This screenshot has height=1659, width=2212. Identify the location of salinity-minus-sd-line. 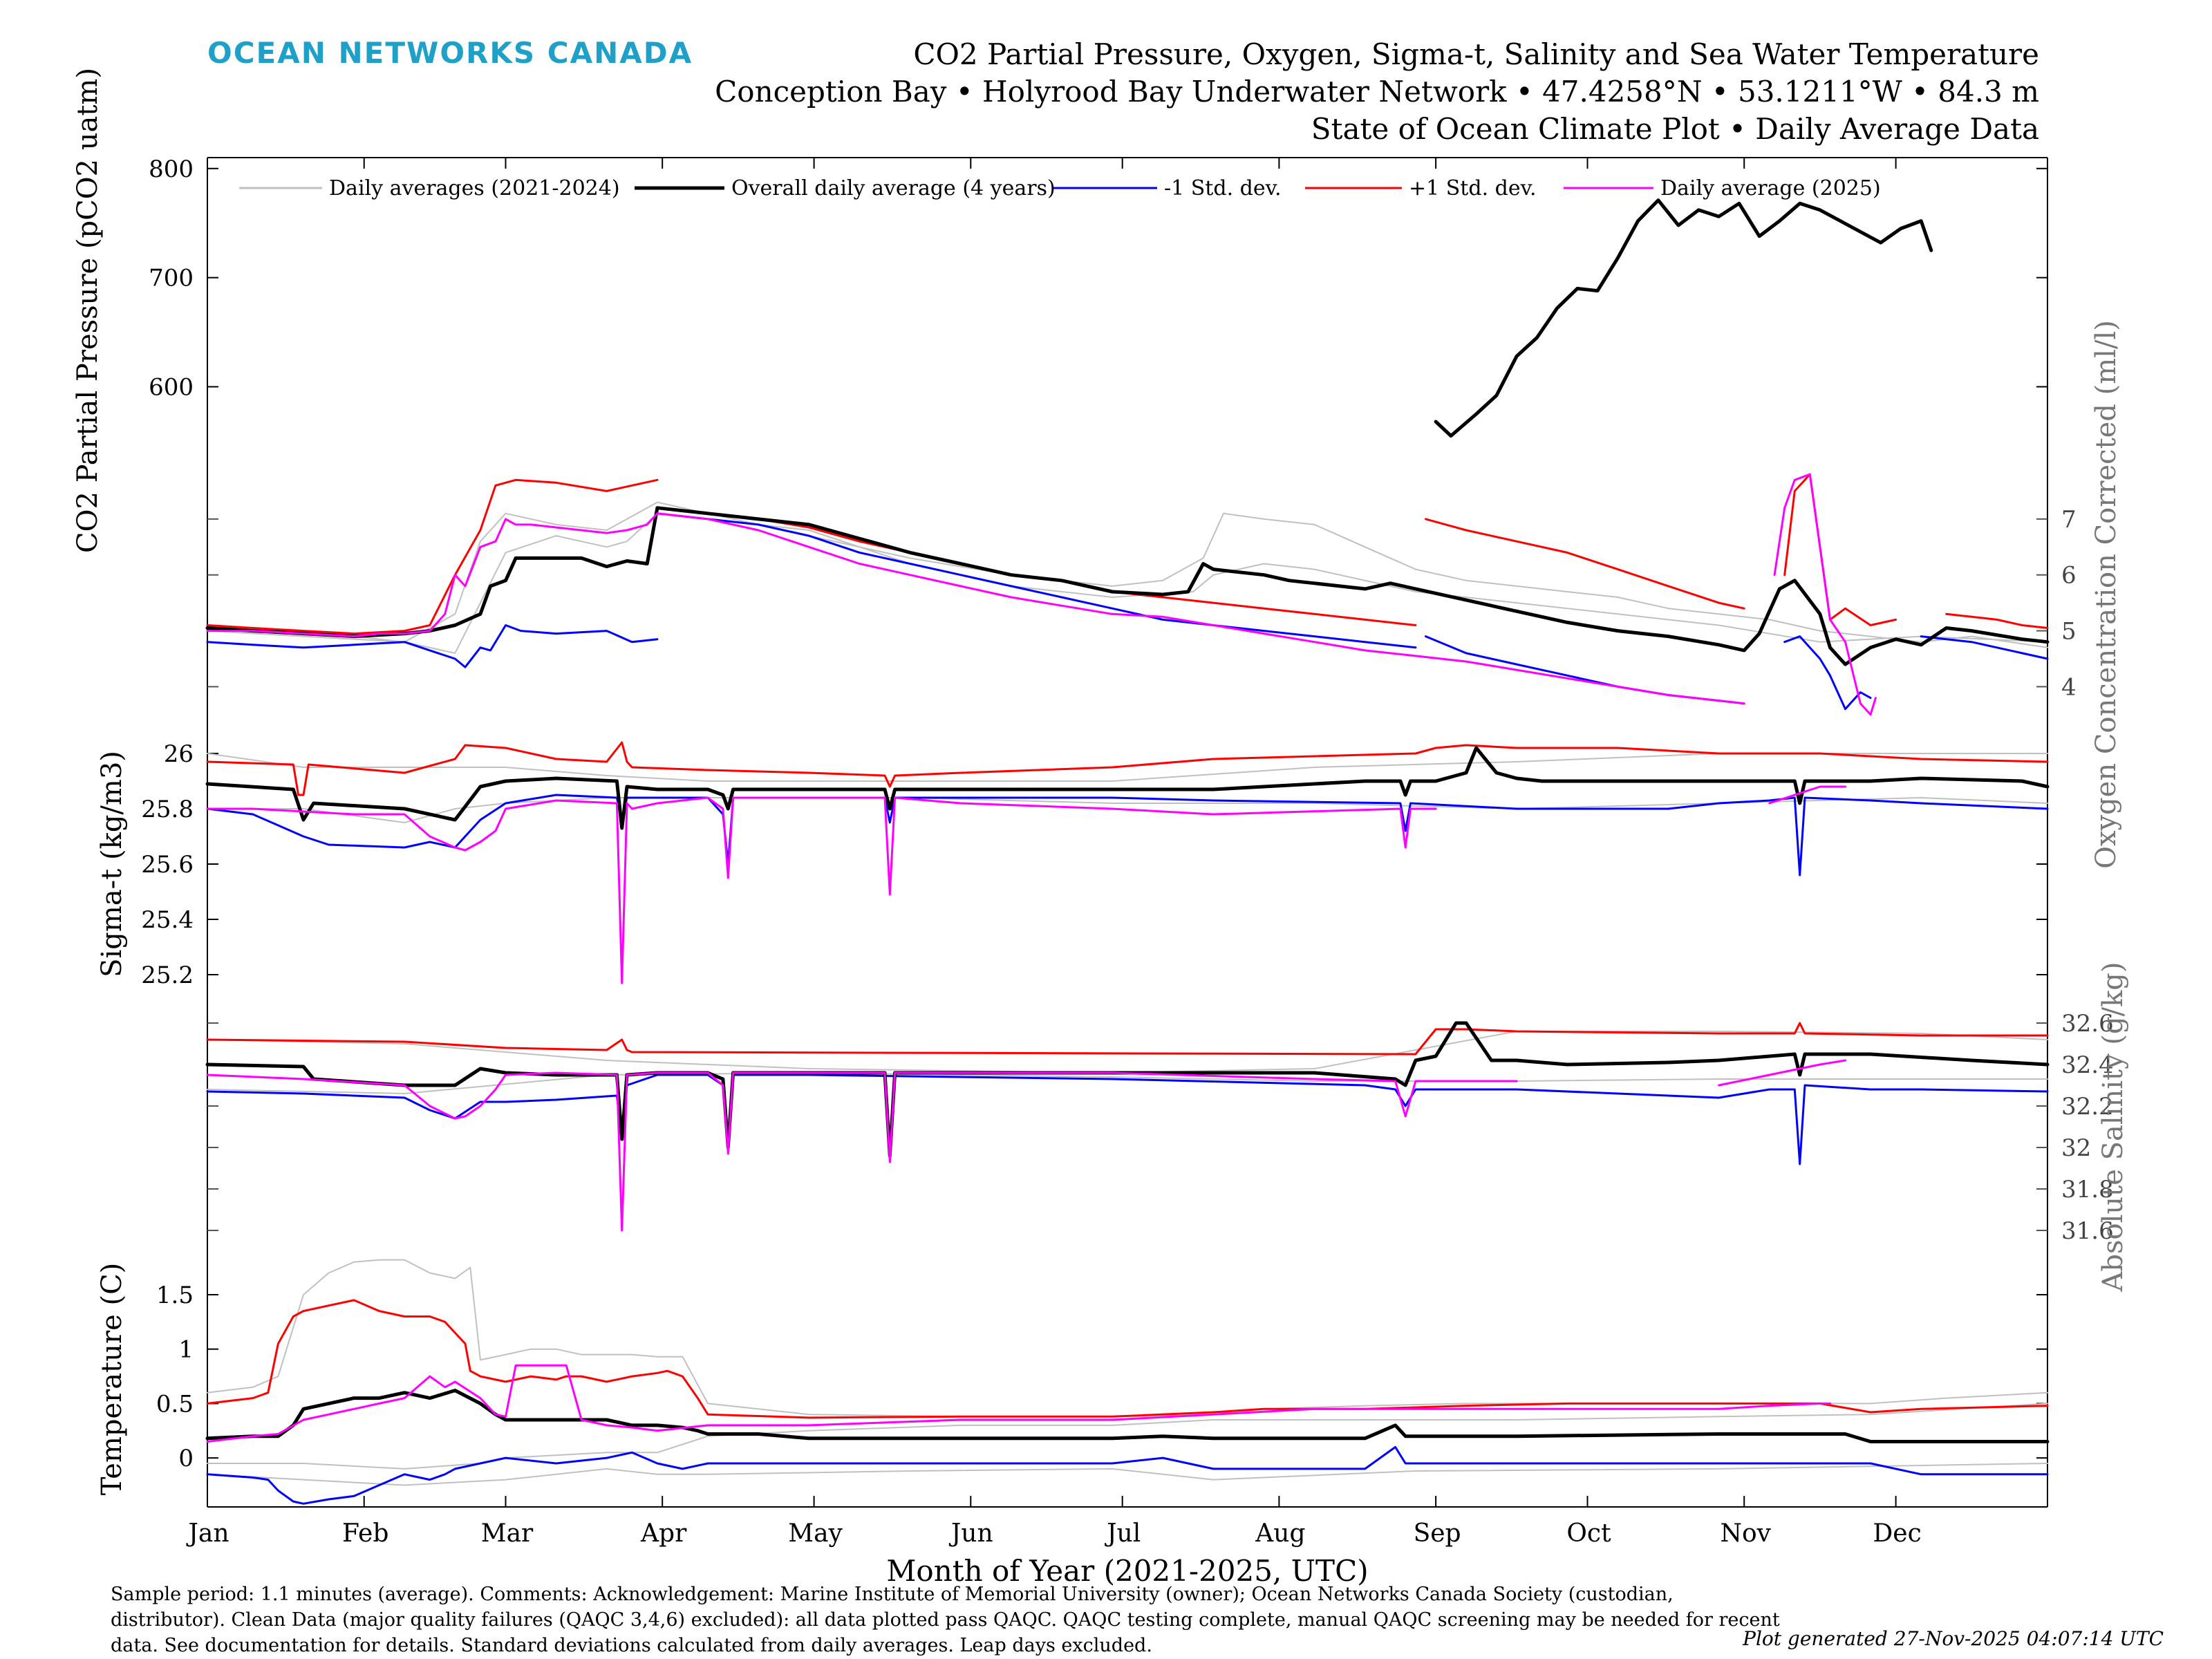
(1127, 1119).